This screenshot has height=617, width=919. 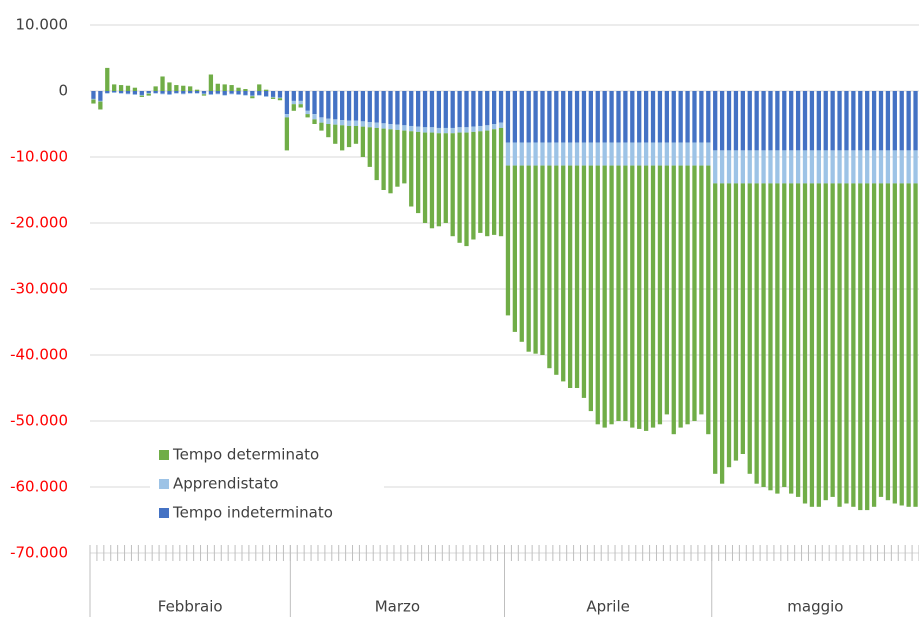 I want to click on legend-label: Apprendistato, so click(x=226, y=484).